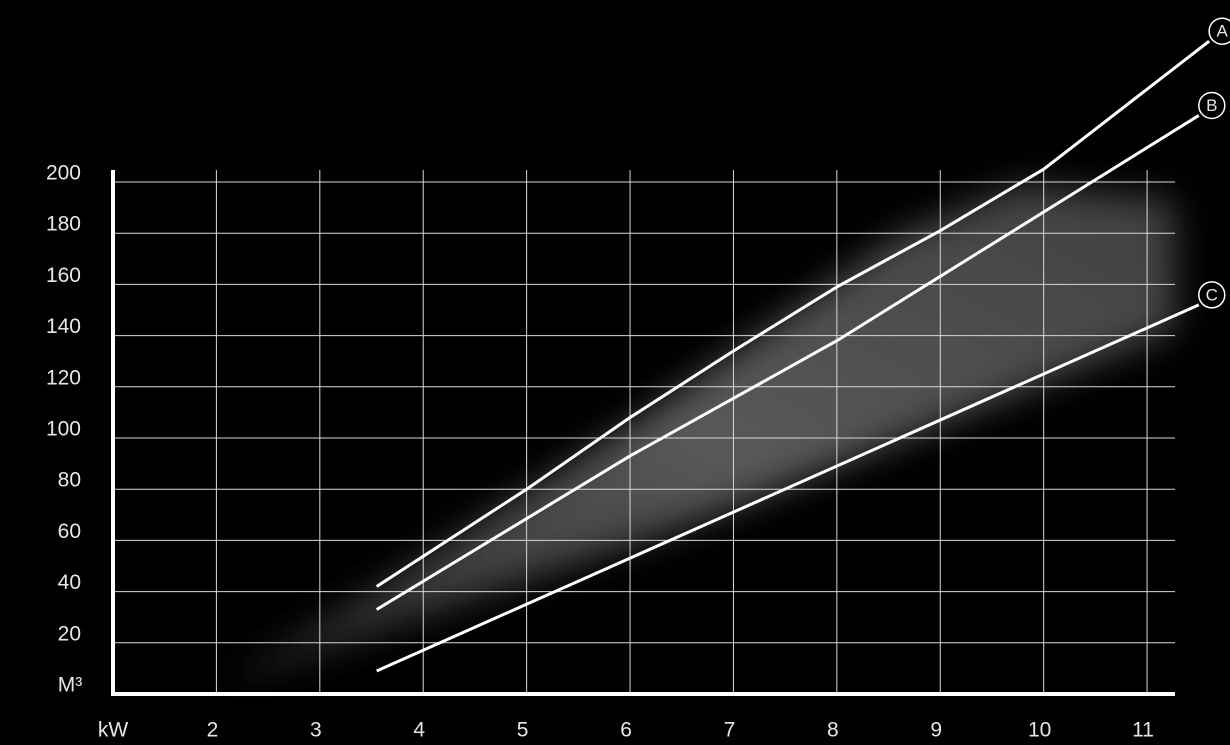 Image resolution: width=1230 pixels, height=745 pixels. I want to click on x-tick-label: 9, so click(936, 730).